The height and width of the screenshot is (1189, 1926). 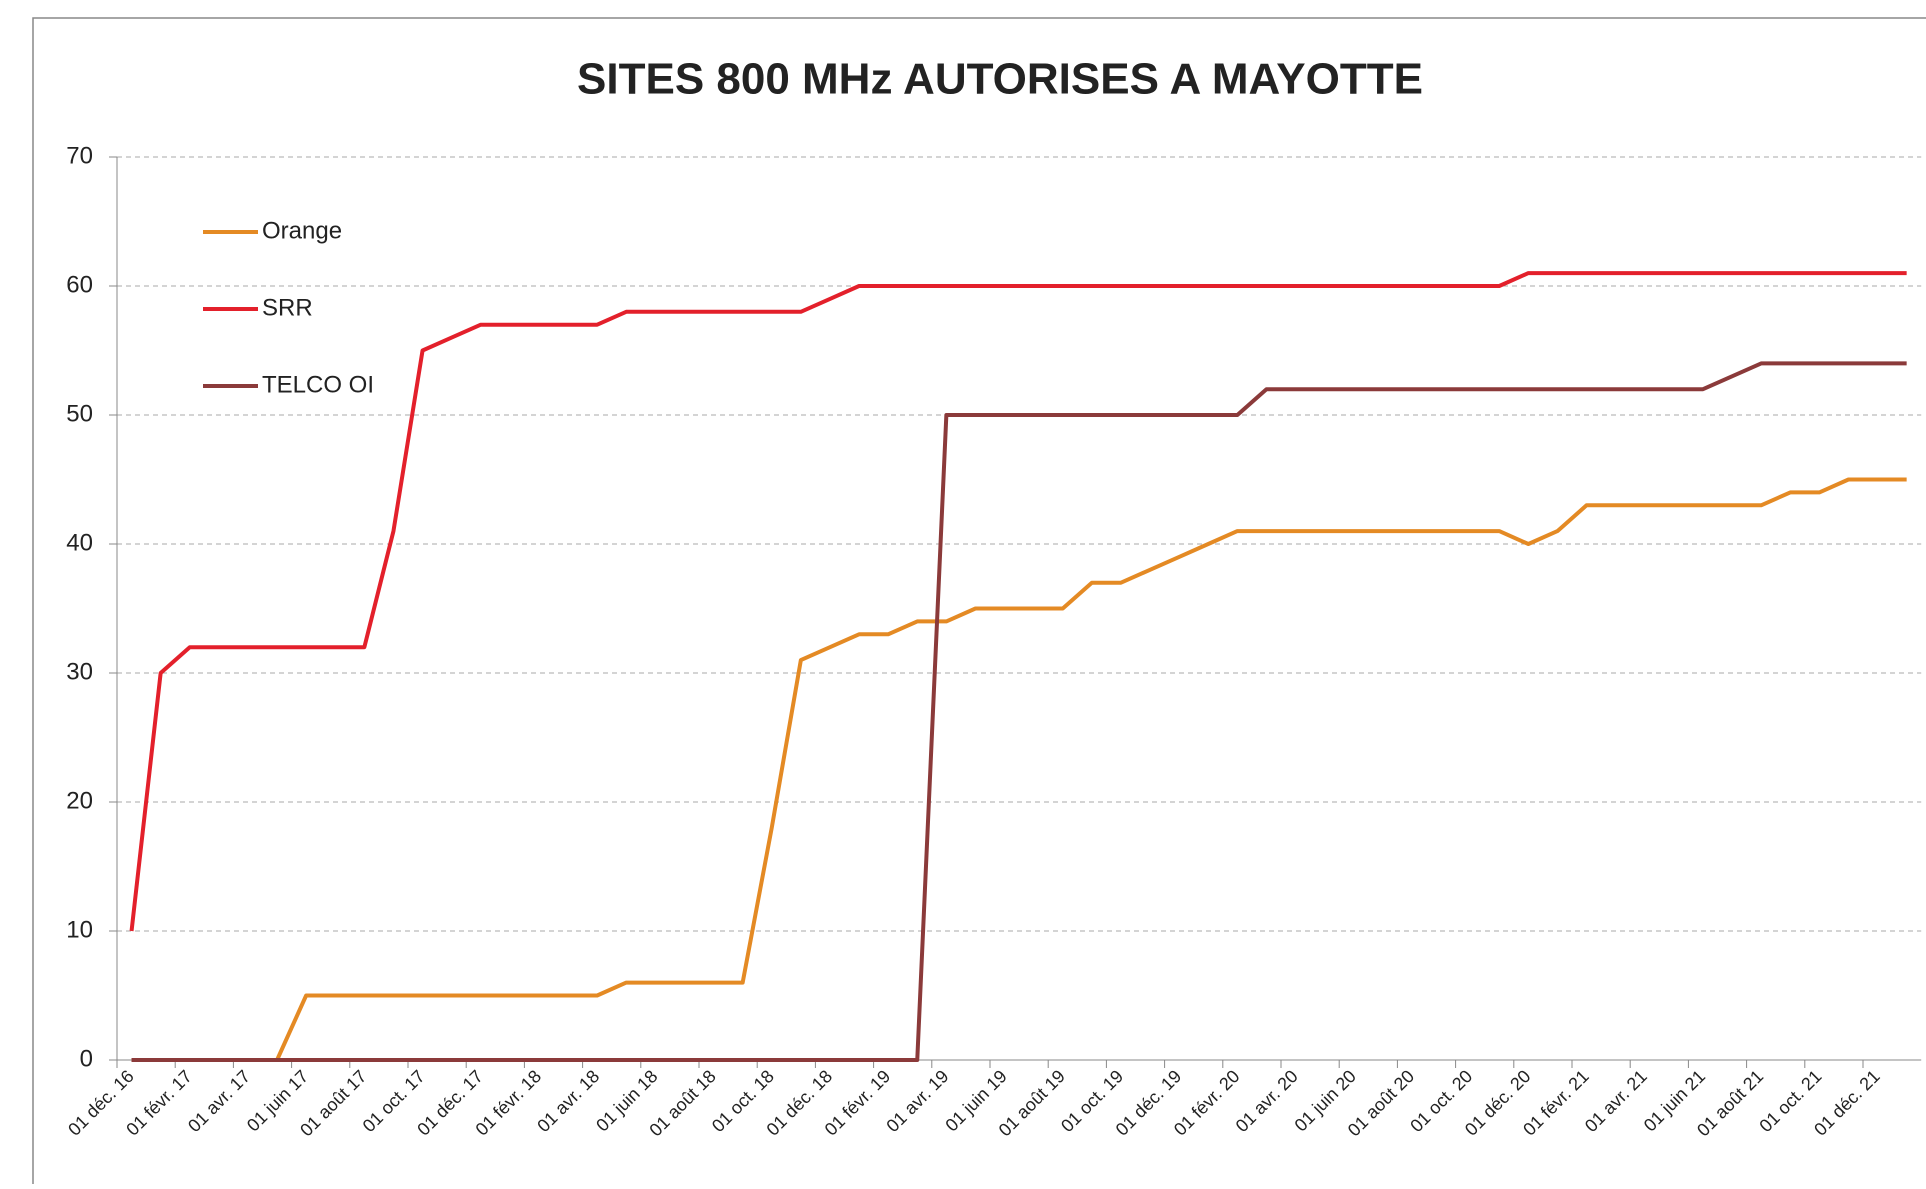 What do you see at coordinates (287, 307) in the screenshot?
I see `legend-label: SRR` at bounding box center [287, 307].